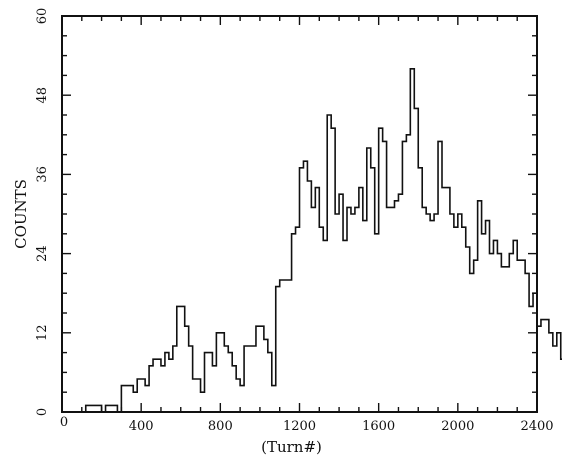 Image resolution: width=562 pixels, height=459 pixels. What do you see at coordinates (42, 333) in the screenshot?
I see `y-tick-label: 12` at bounding box center [42, 333].